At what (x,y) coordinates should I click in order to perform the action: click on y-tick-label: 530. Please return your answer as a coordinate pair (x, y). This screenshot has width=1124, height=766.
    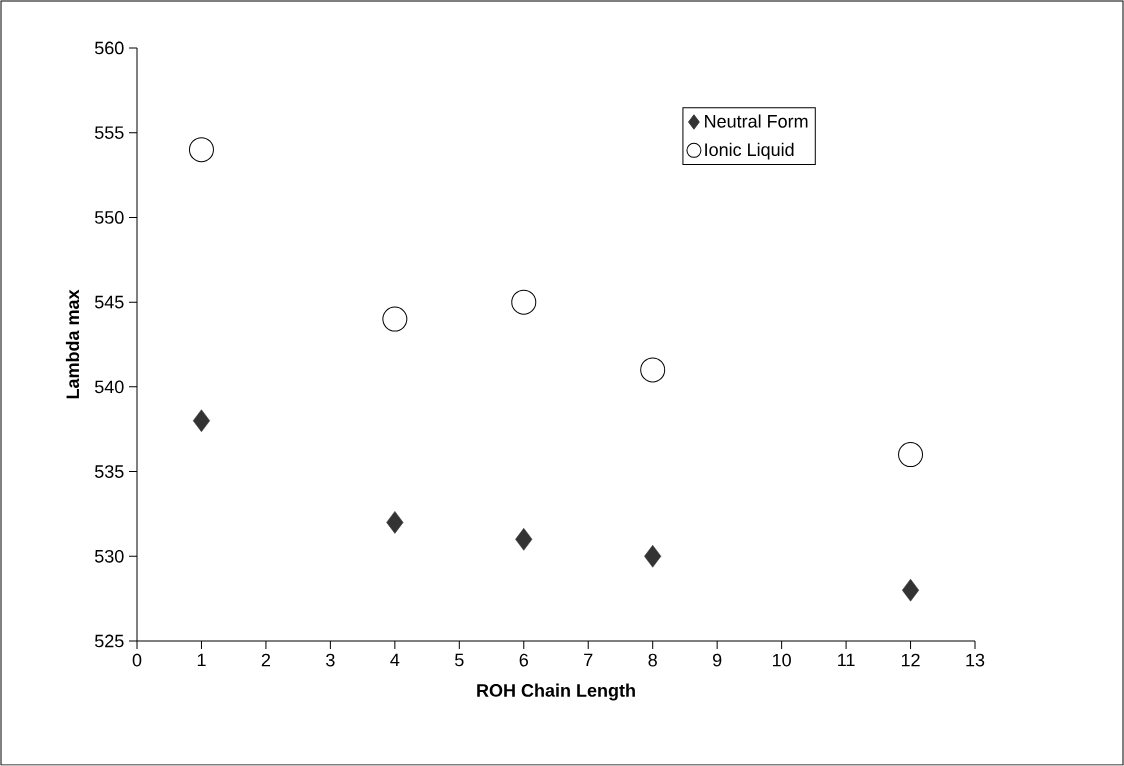
    Looking at the image, I should click on (109, 556).